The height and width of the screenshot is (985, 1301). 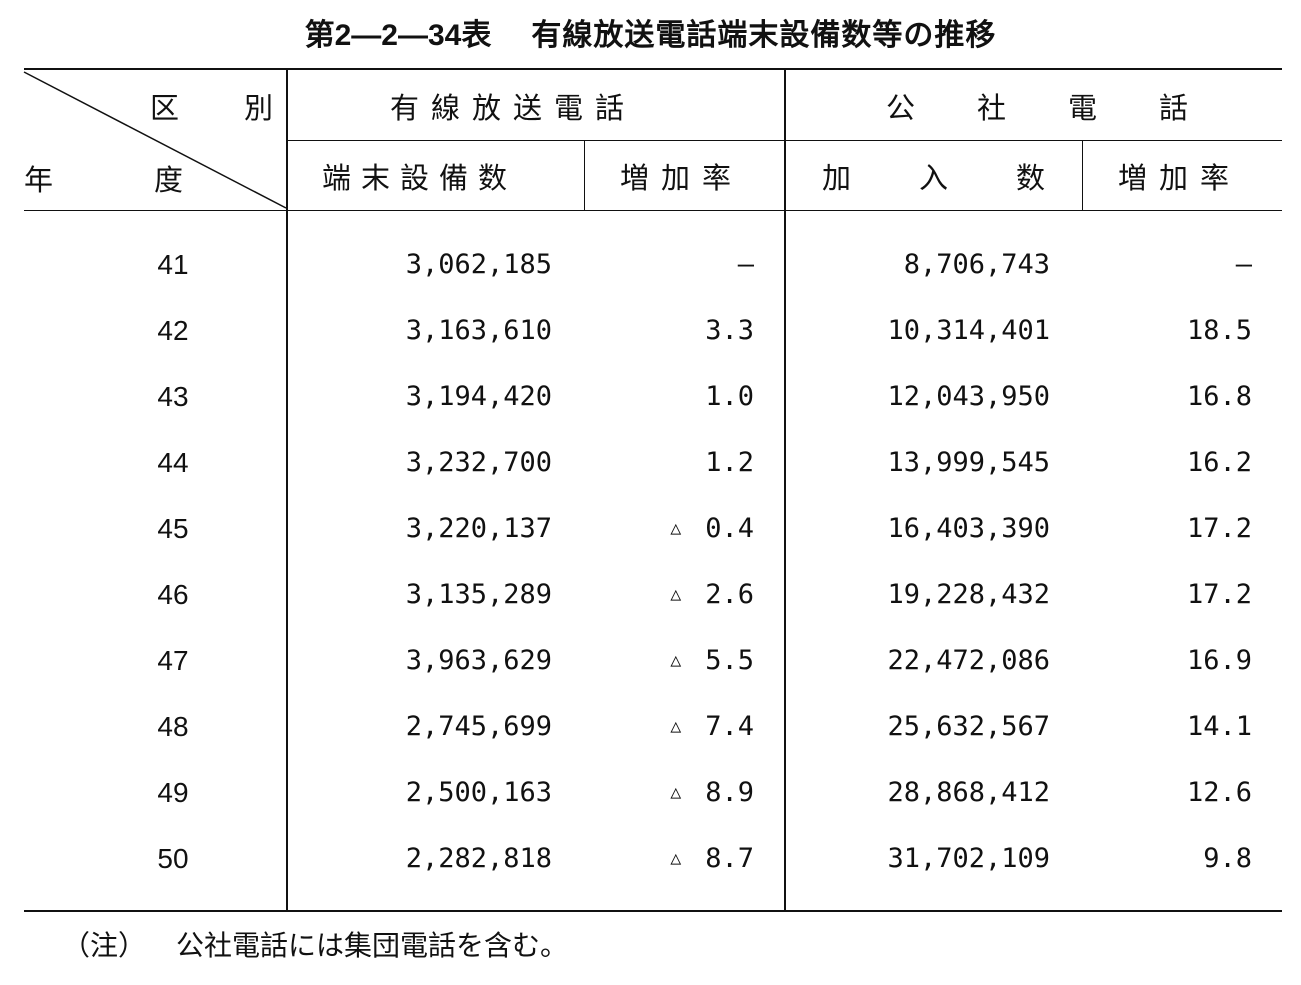 I want to click on cell-year: 41, so click(x=173, y=265).